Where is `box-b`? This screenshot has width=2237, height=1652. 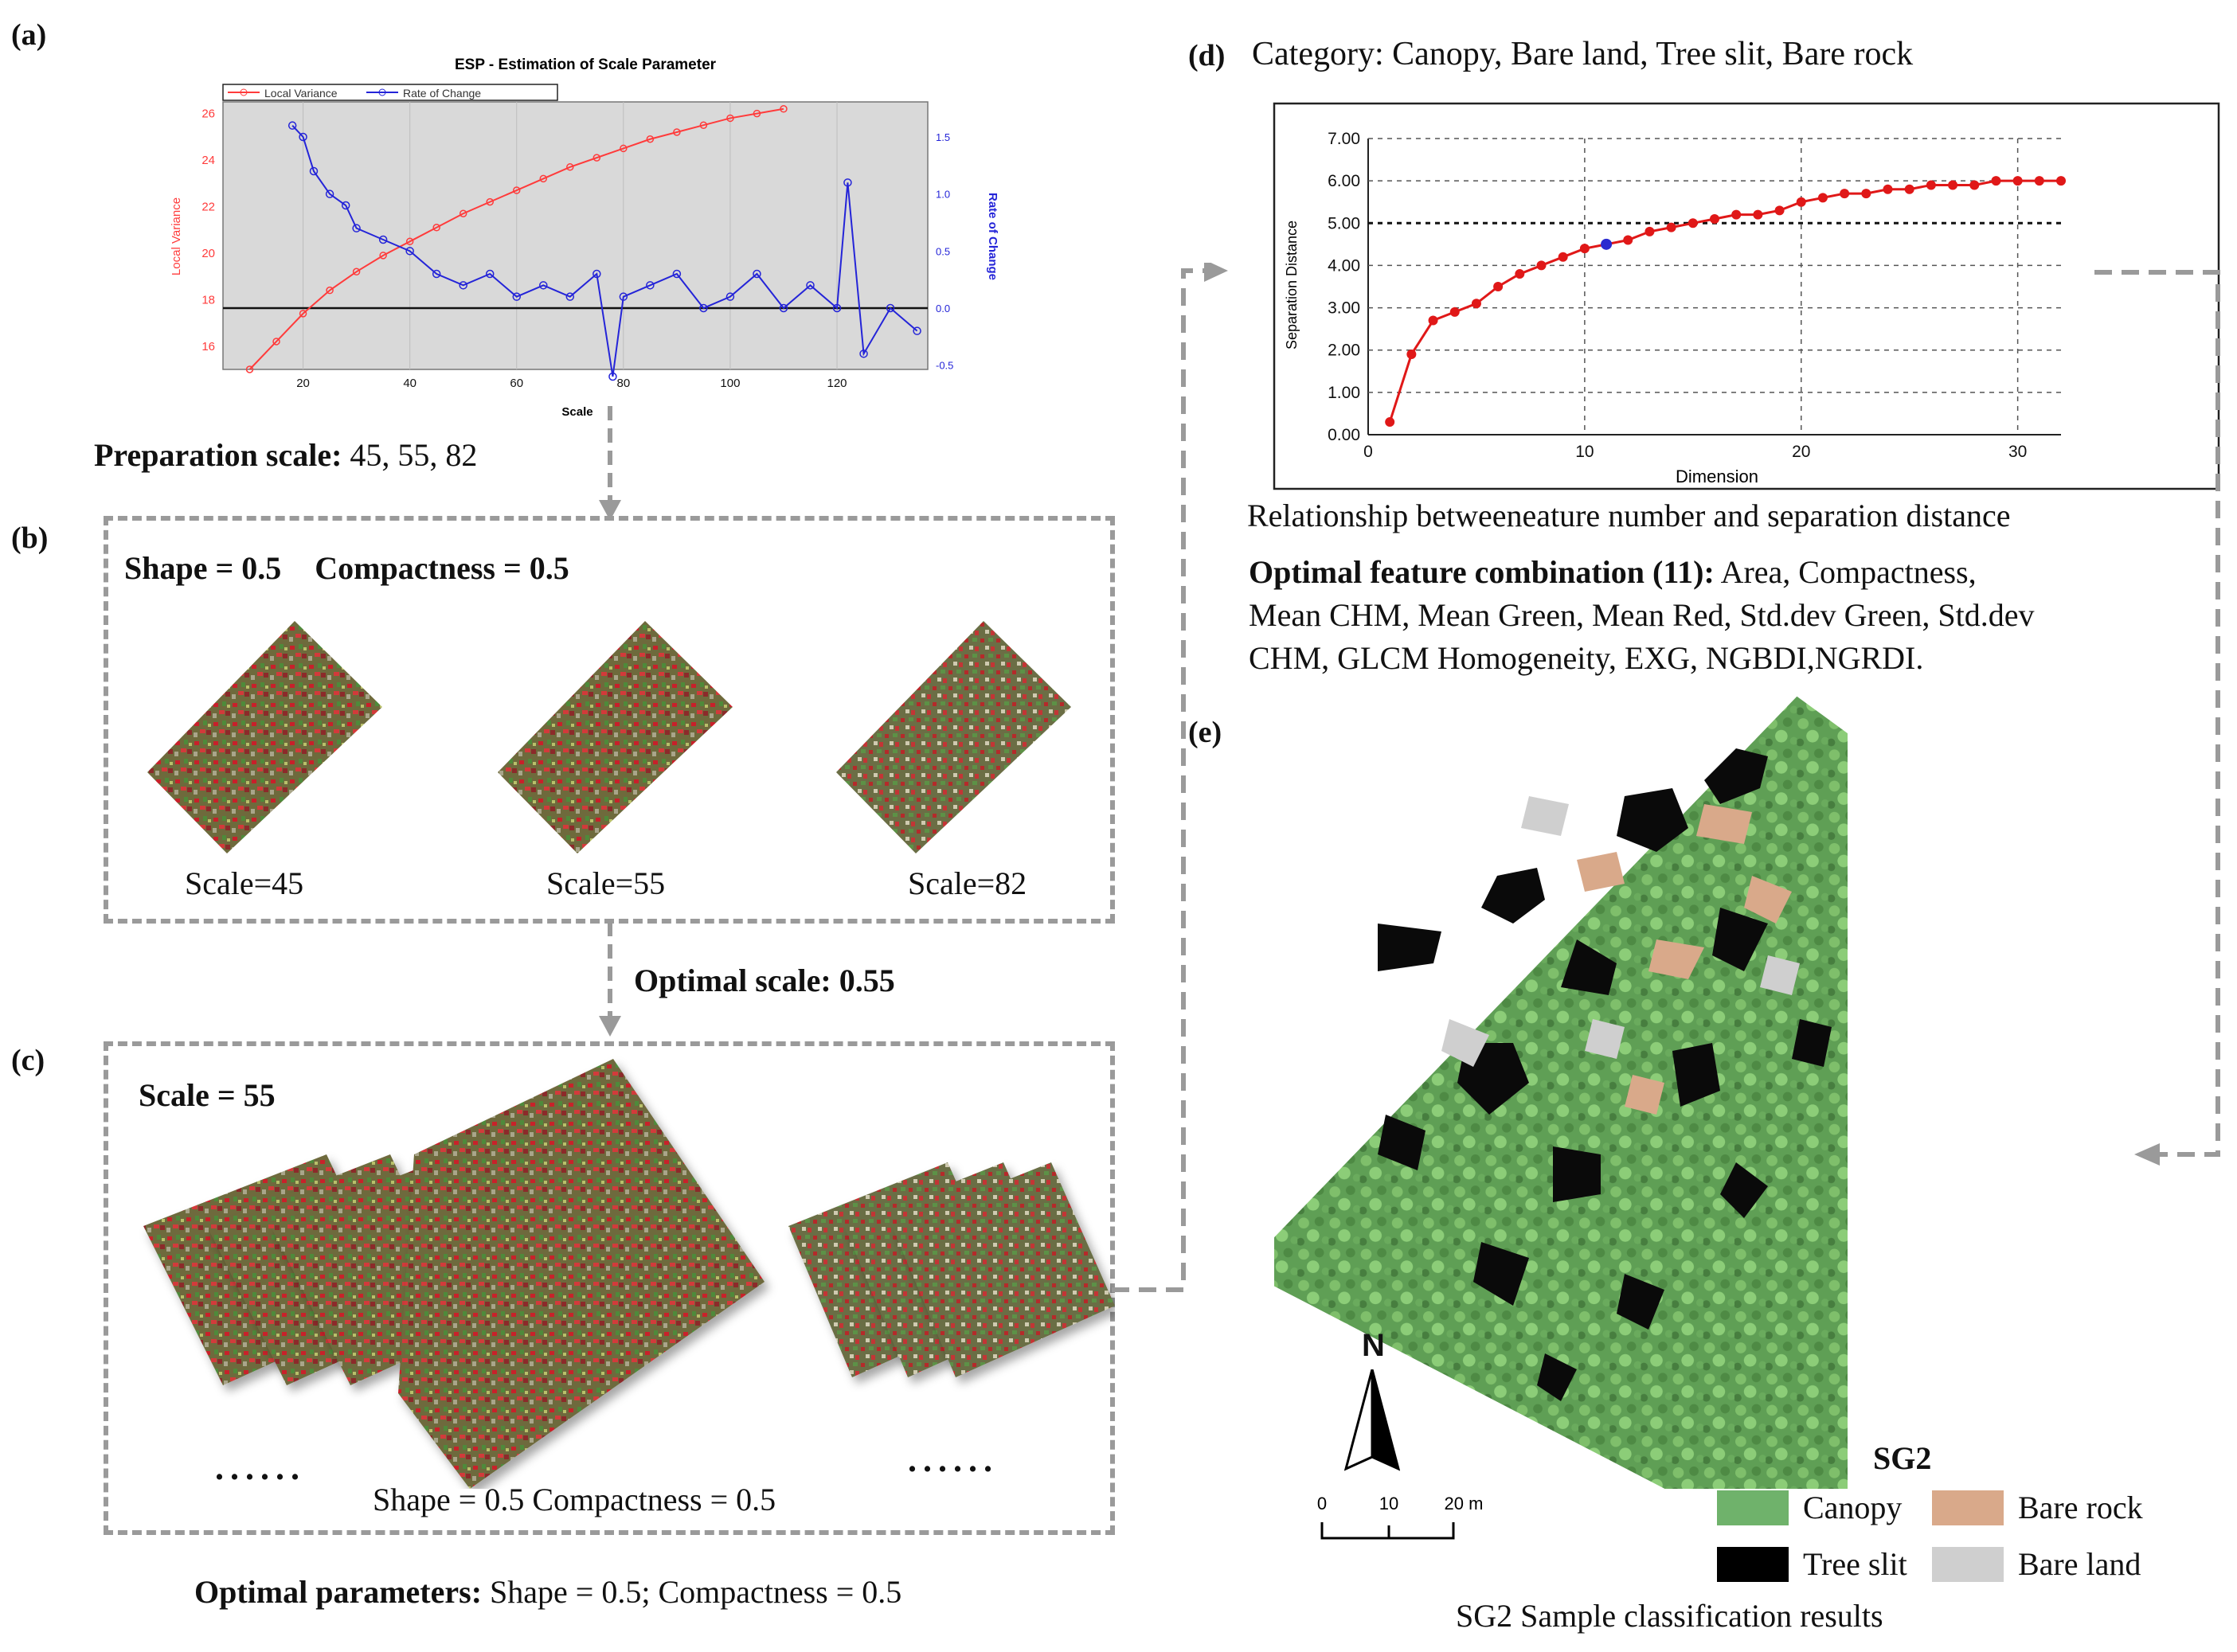
box-b is located at coordinates (609, 720).